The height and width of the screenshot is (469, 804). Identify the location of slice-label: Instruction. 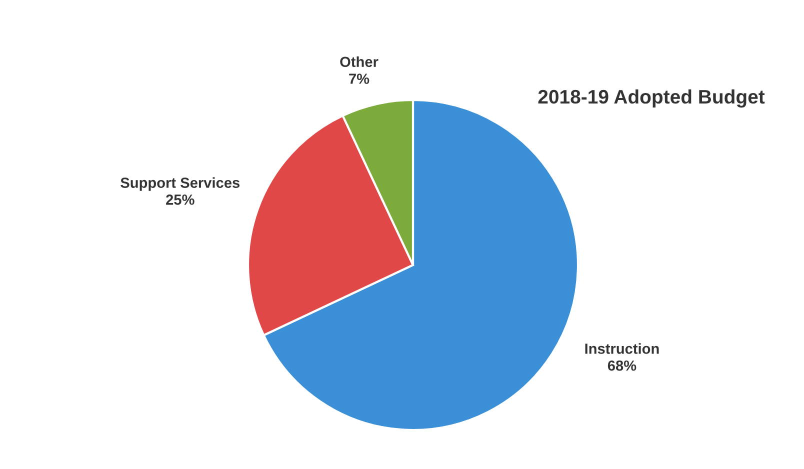
(622, 348).